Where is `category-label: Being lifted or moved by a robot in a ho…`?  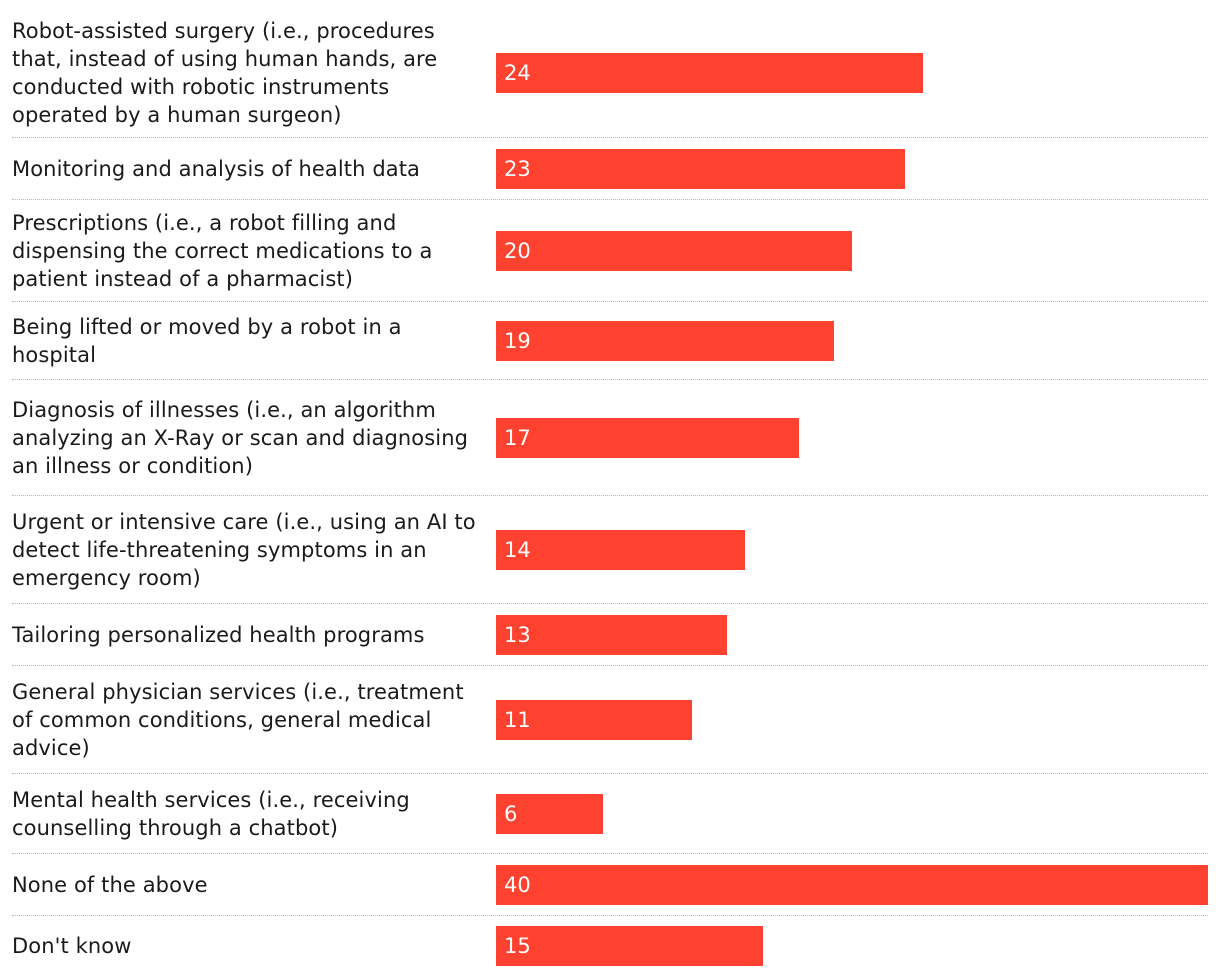
category-label: Being lifted or moved by a robot in a ho… is located at coordinates (207, 341).